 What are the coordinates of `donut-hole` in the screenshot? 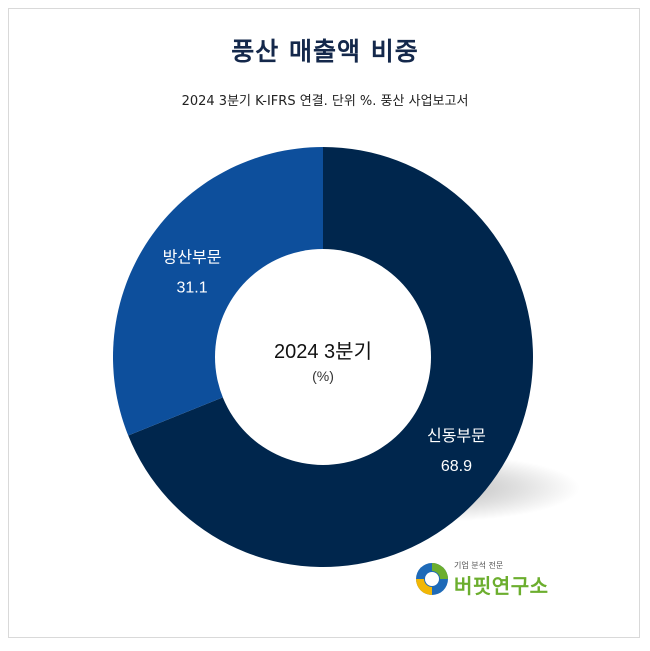 It's located at (323, 357).